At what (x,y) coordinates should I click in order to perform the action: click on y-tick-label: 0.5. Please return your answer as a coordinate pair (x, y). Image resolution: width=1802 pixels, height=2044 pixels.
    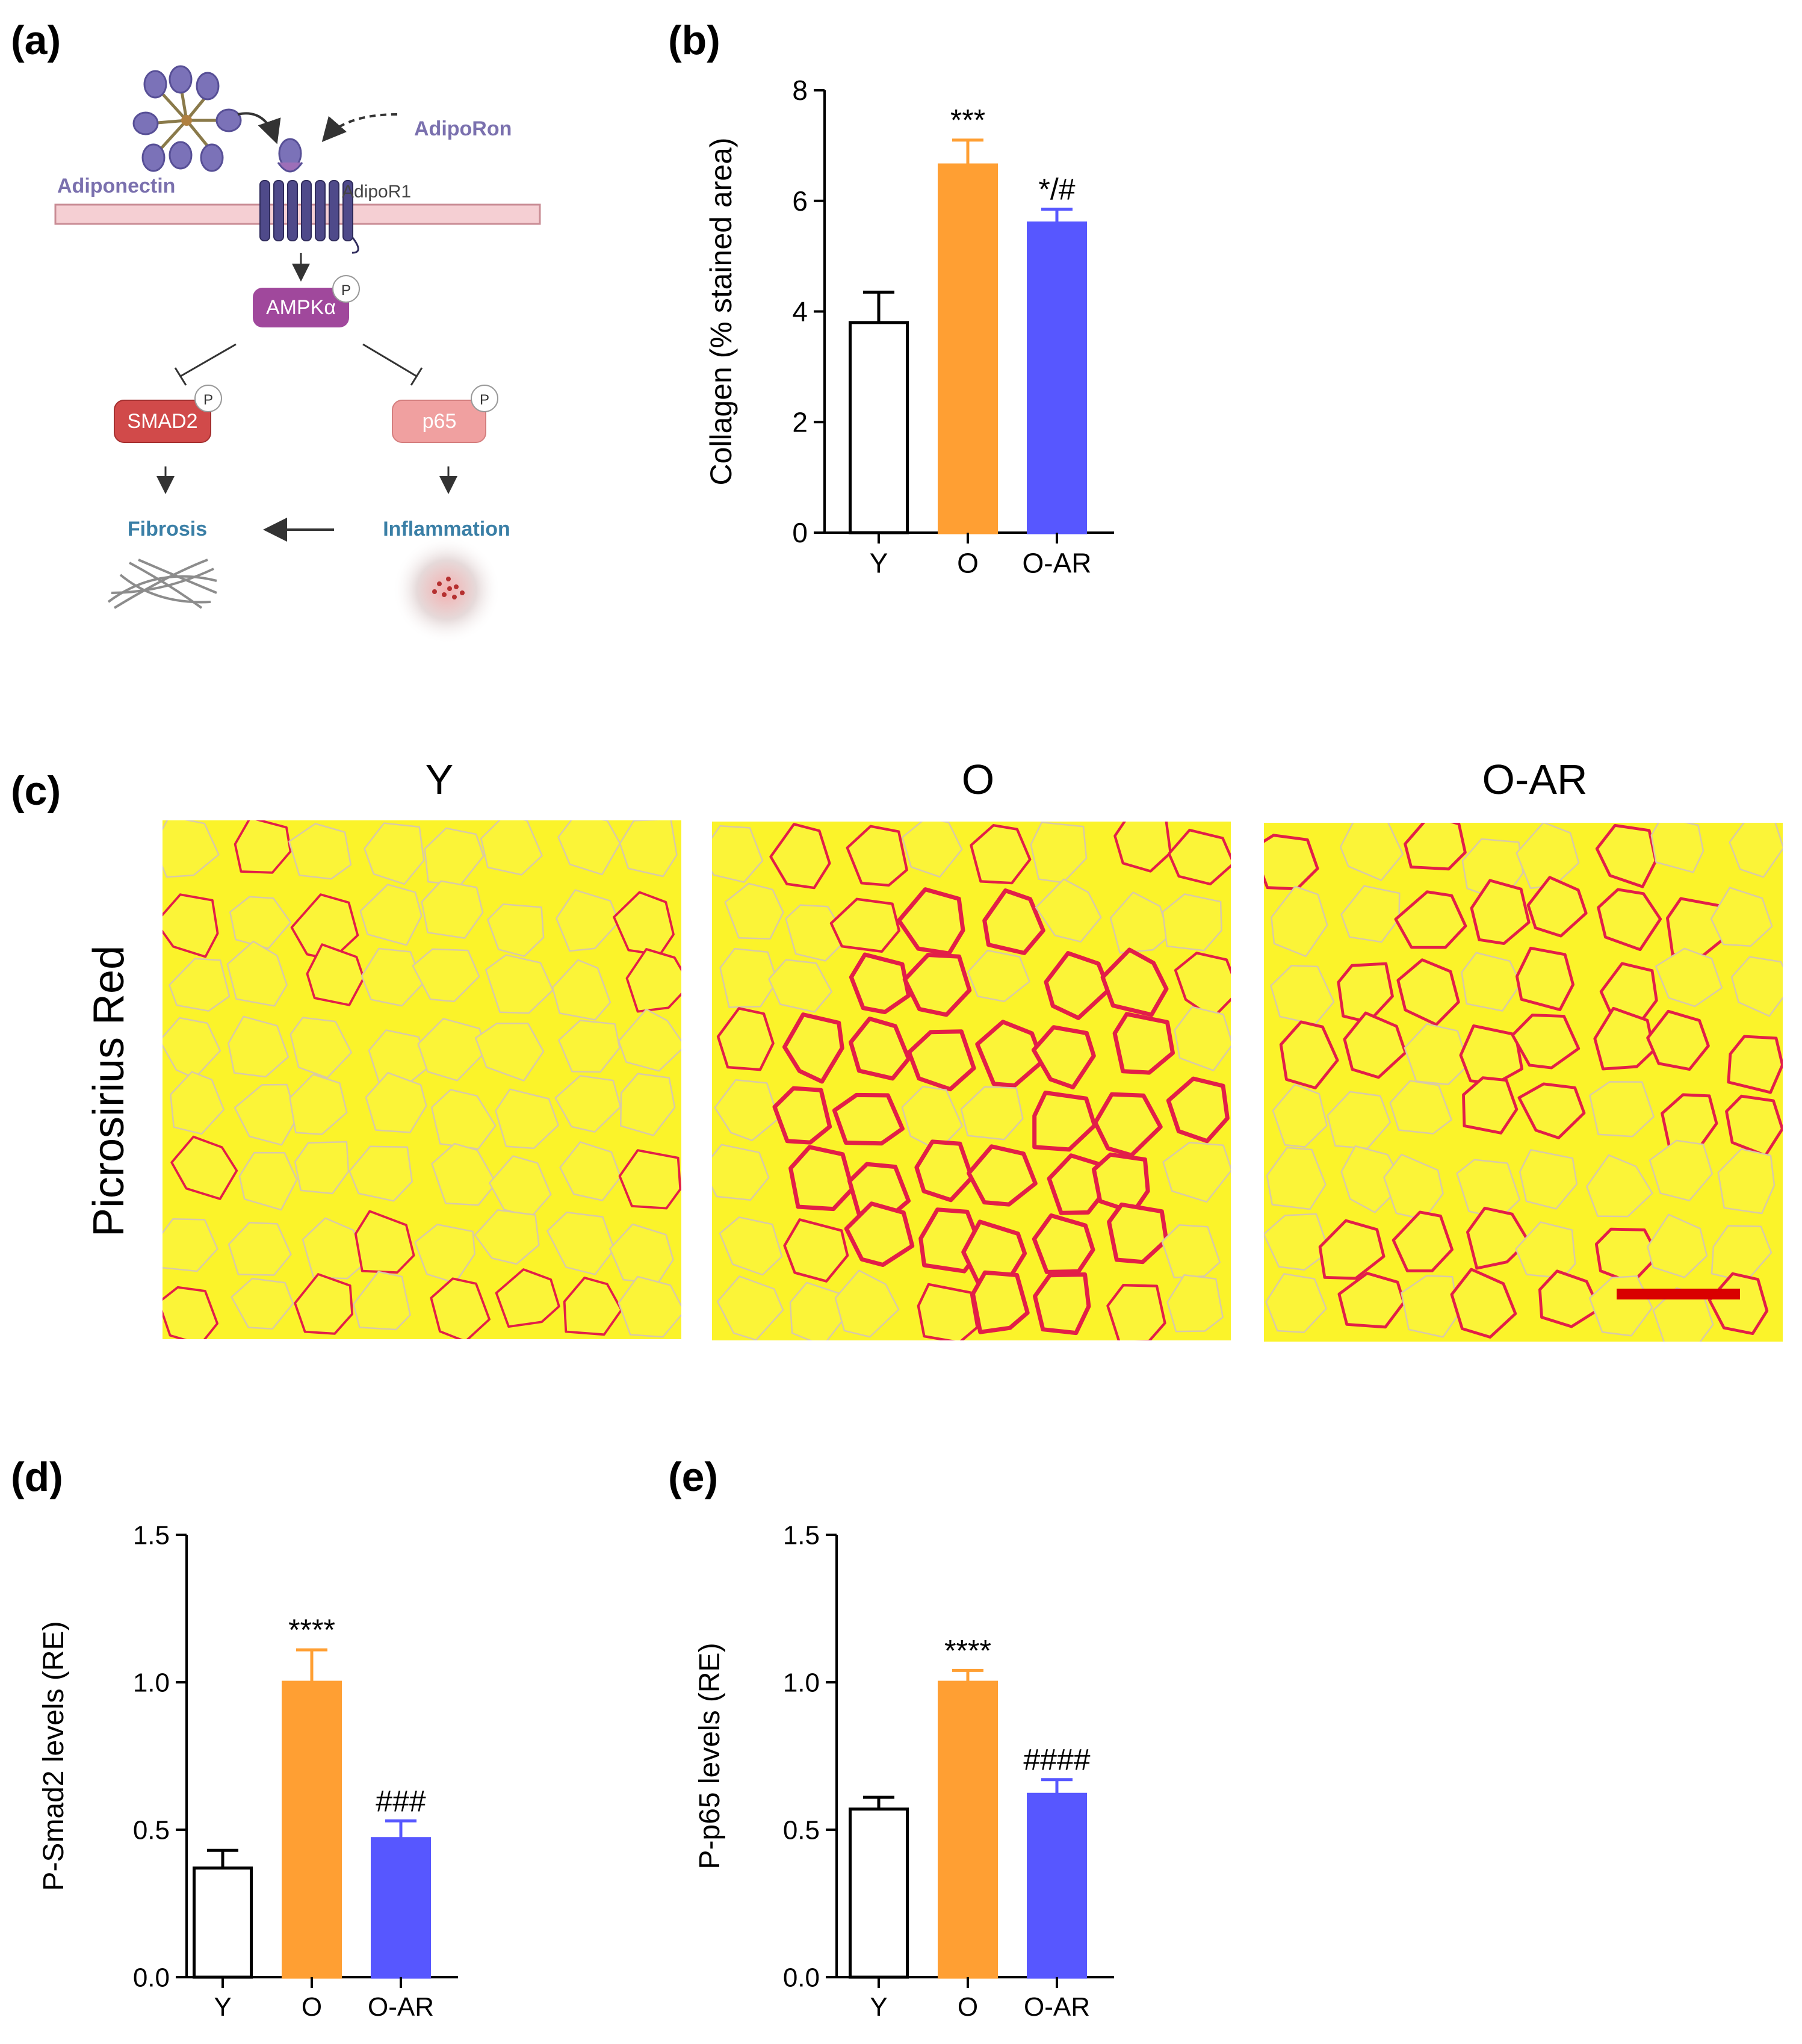
    Looking at the image, I should click on (802, 1830).